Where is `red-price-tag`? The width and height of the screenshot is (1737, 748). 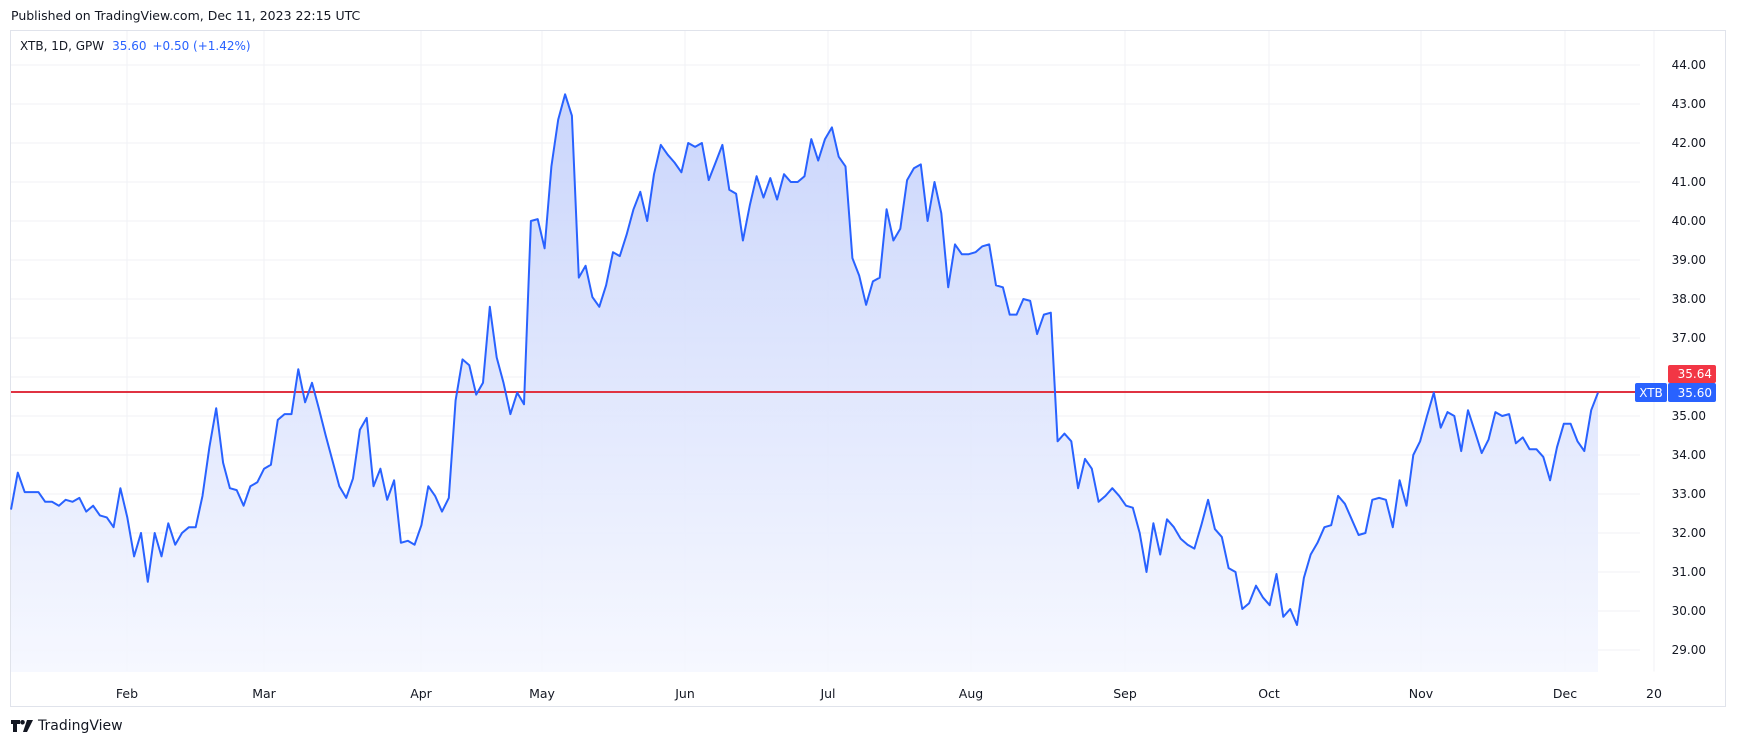
red-price-tag is located at coordinates (1692, 374).